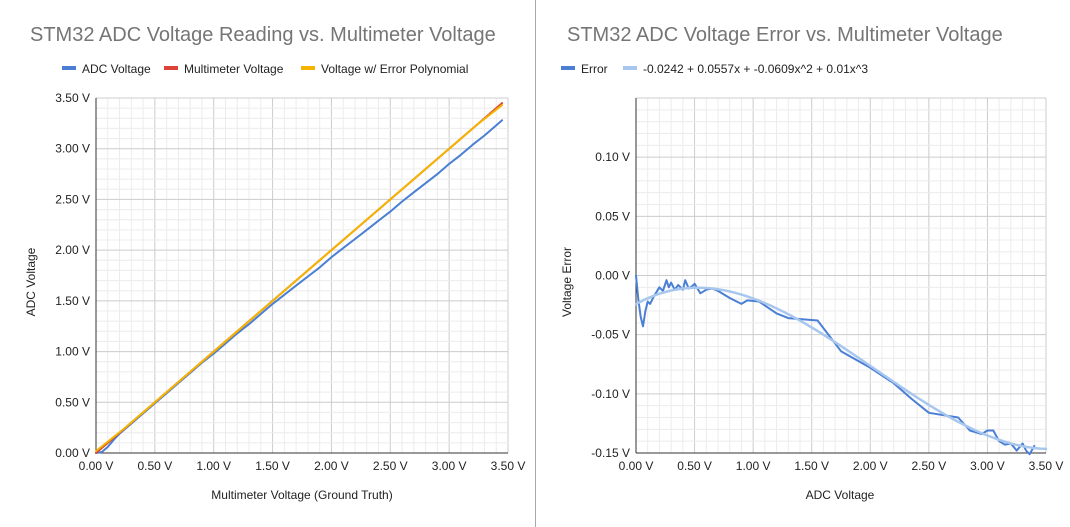  I want to click on legend-label-polynomial: Voltage w/ Error Polynomial, so click(394, 69).